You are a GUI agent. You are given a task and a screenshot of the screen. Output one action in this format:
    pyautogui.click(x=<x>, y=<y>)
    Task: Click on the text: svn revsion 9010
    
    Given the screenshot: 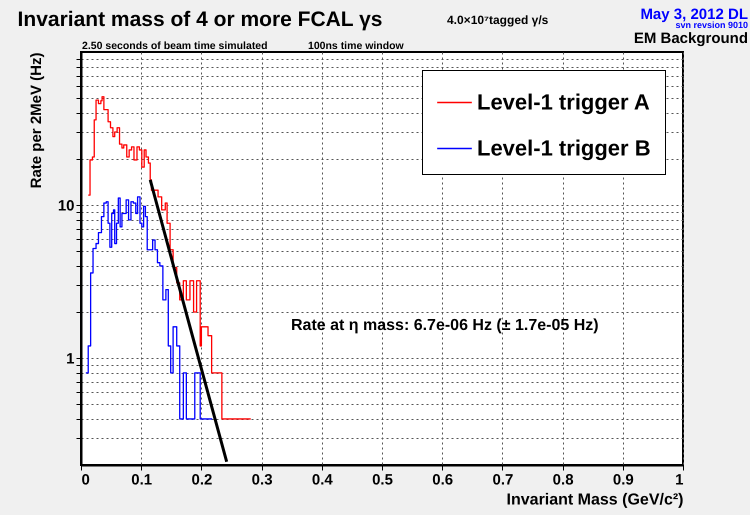 What is the action you would take?
    pyautogui.click(x=711, y=25)
    